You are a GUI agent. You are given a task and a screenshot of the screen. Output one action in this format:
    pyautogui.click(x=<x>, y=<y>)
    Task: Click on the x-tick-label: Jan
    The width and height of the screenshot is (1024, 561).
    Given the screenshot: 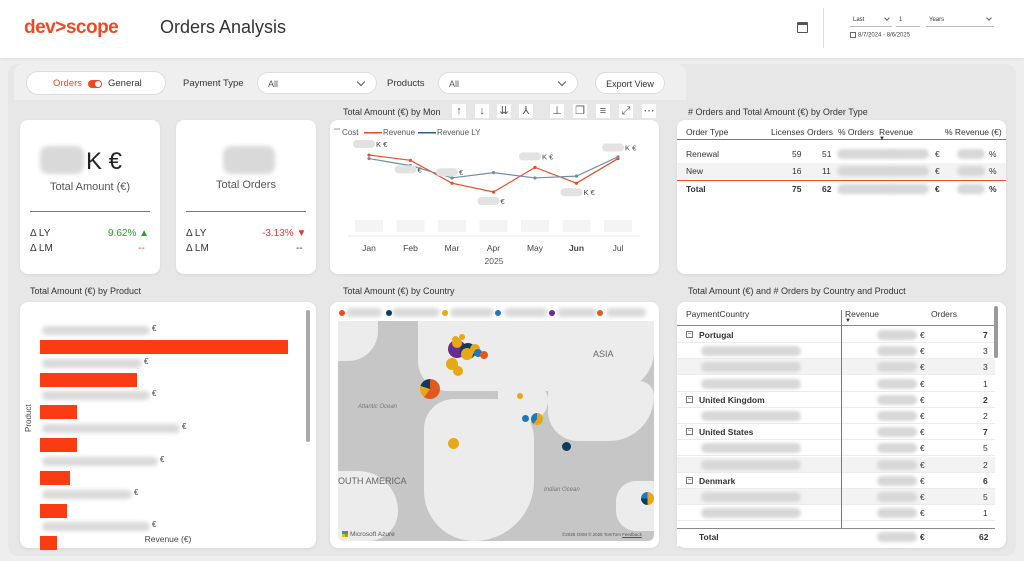 What is the action you would take?
    pyautogui.click(x=369, y=248)
    